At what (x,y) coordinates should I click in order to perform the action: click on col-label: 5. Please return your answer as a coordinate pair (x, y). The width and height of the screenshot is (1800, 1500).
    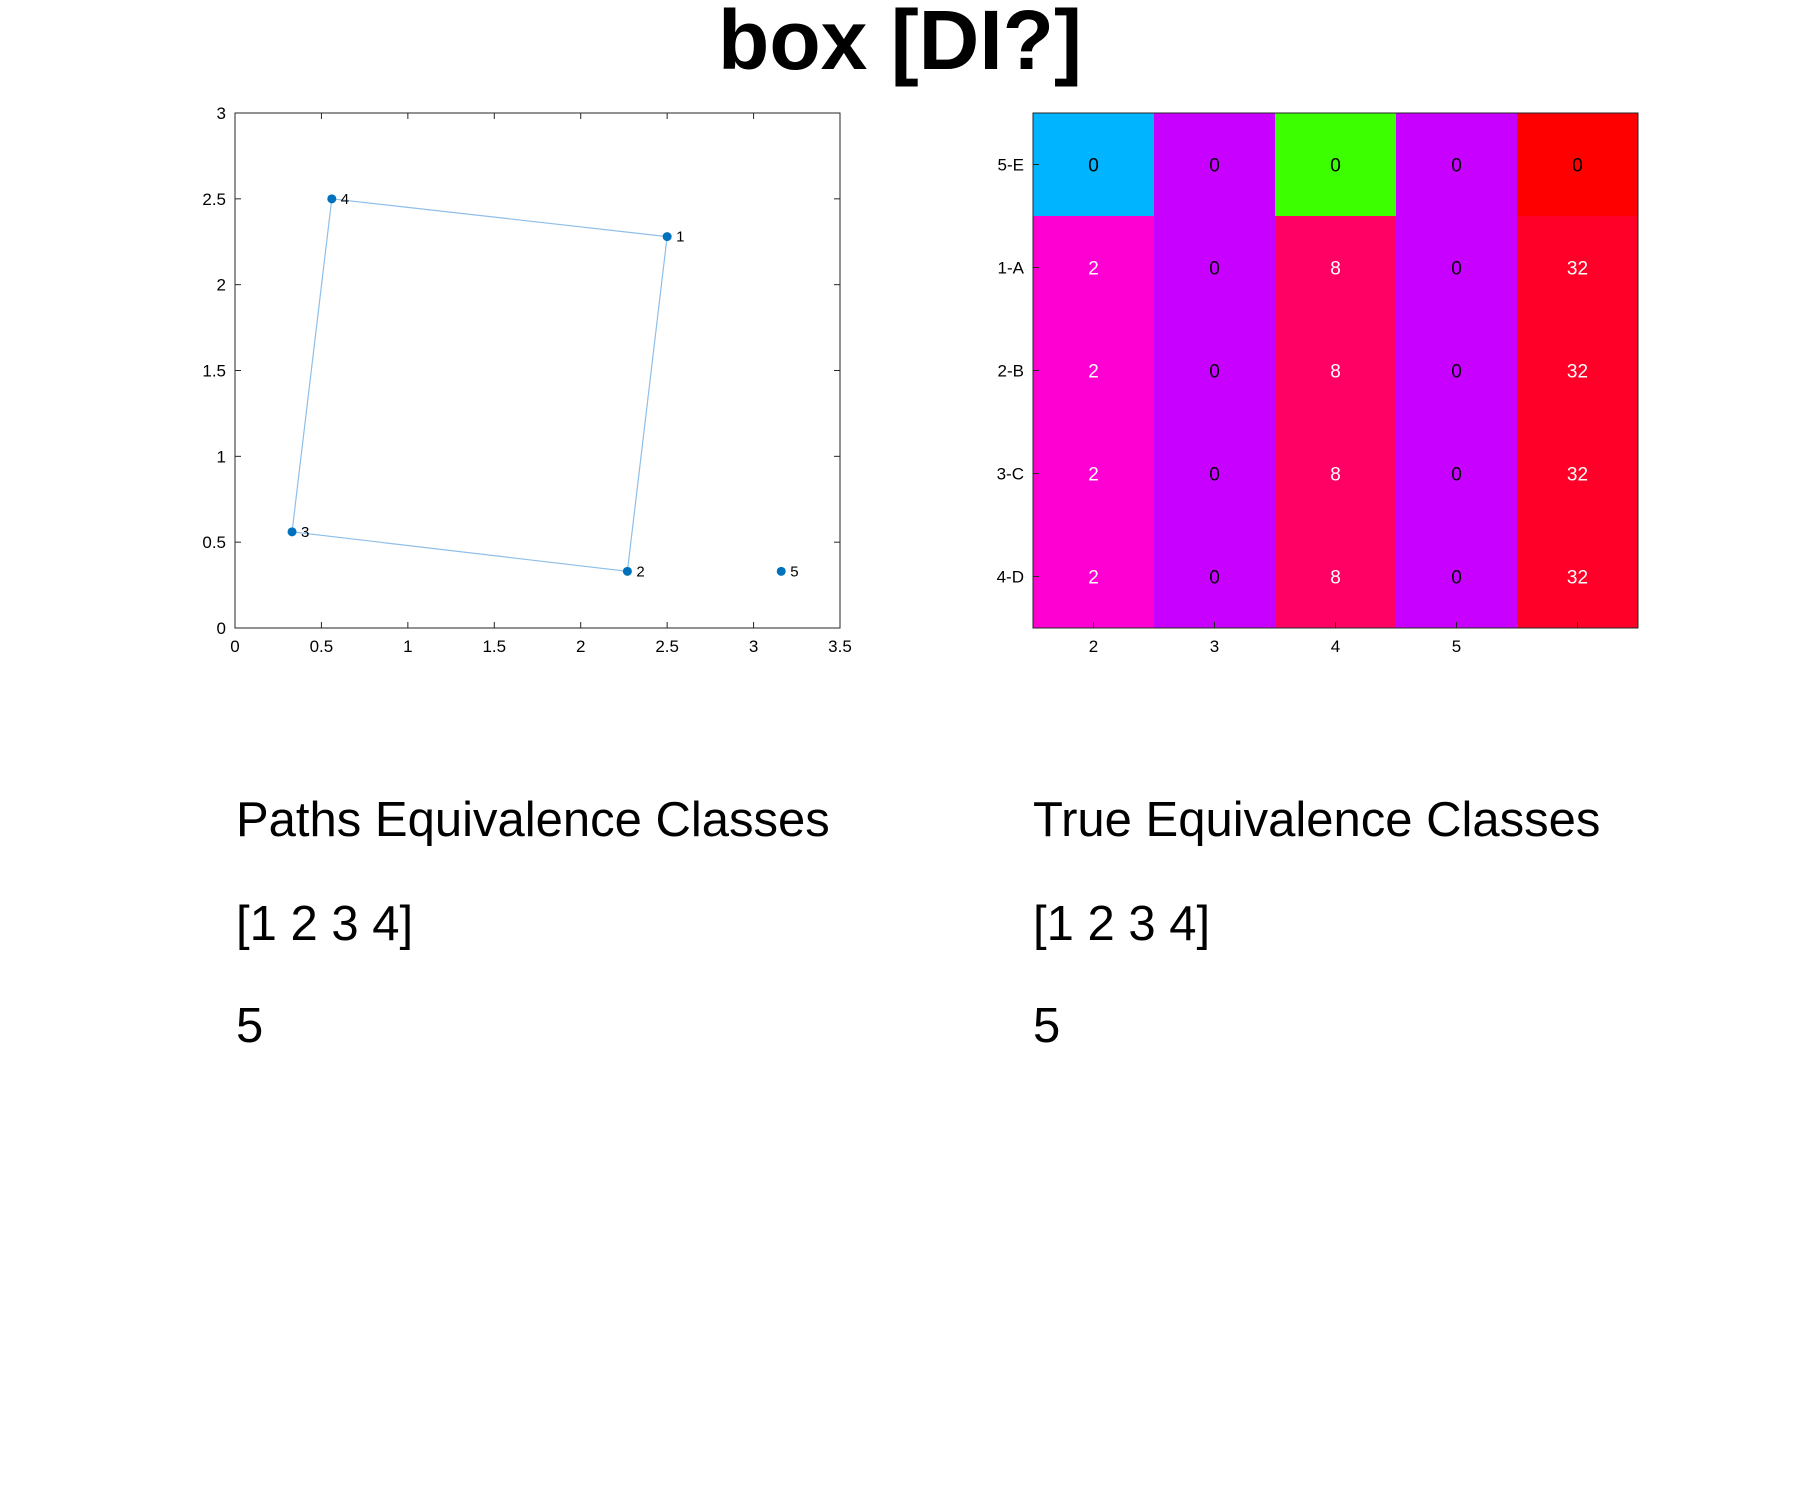
    Looking at the image, I should click on (1456, 646).